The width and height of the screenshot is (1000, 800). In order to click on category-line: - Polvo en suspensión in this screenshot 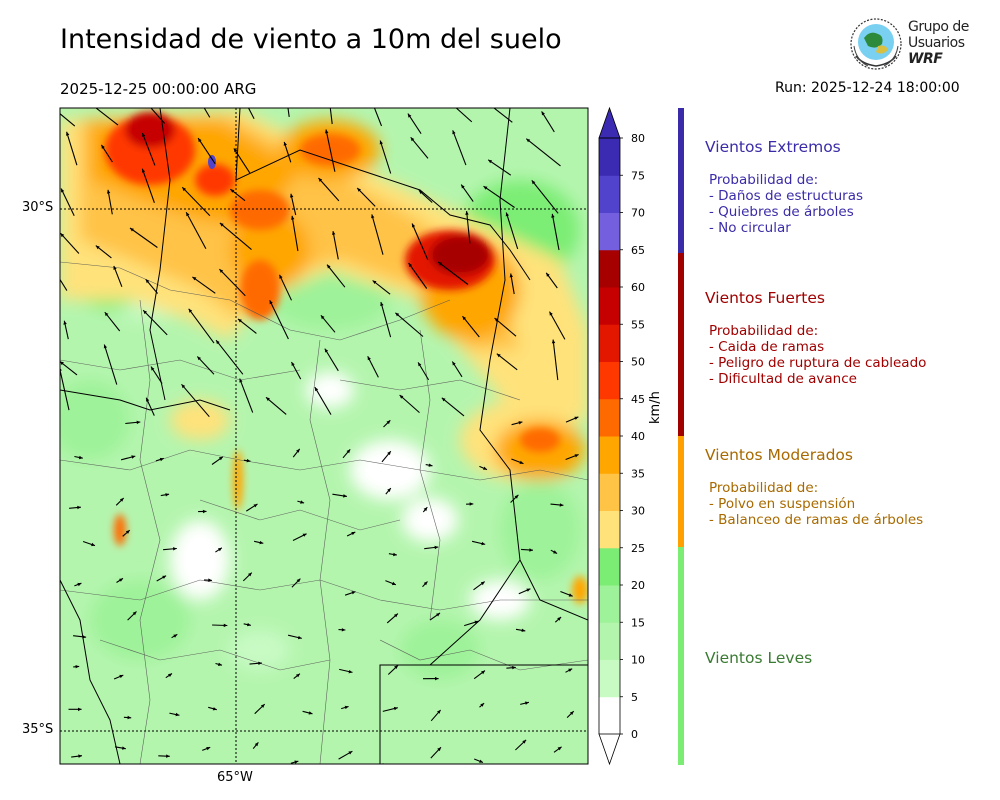, I will do `click(782, 504)`.